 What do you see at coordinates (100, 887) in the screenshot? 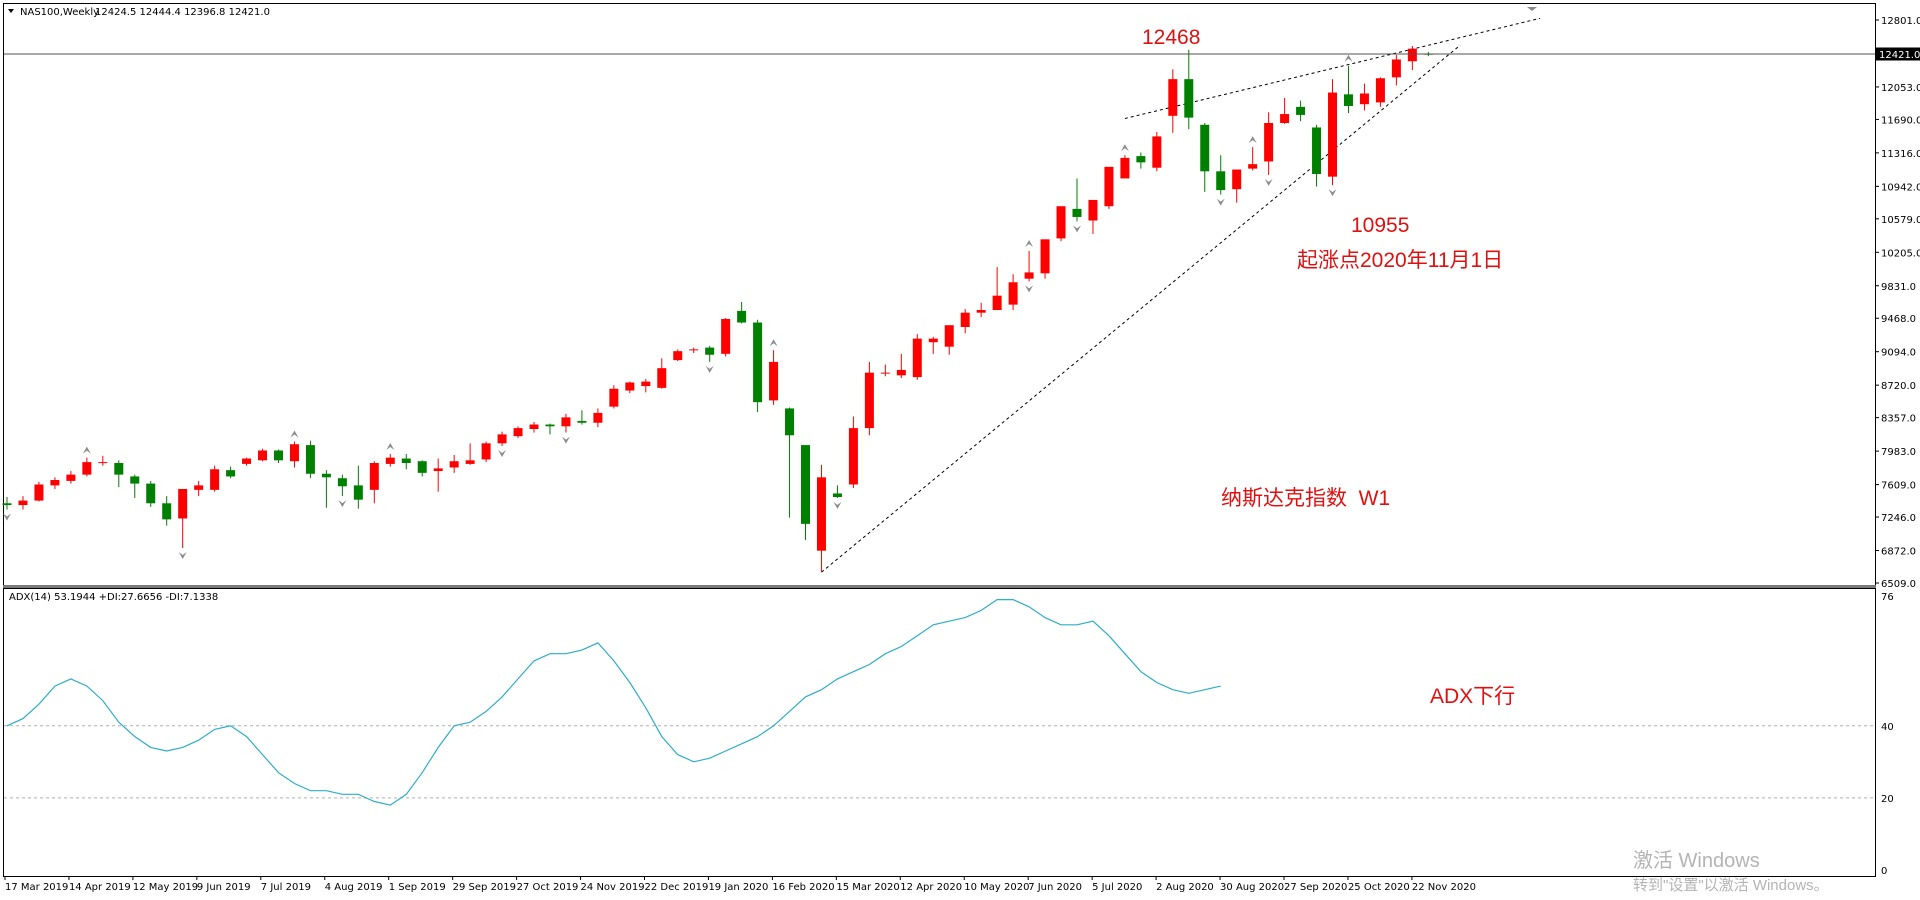
I see `time-tick-label: 14 Apr 2019` at bounding box center [100, 887].